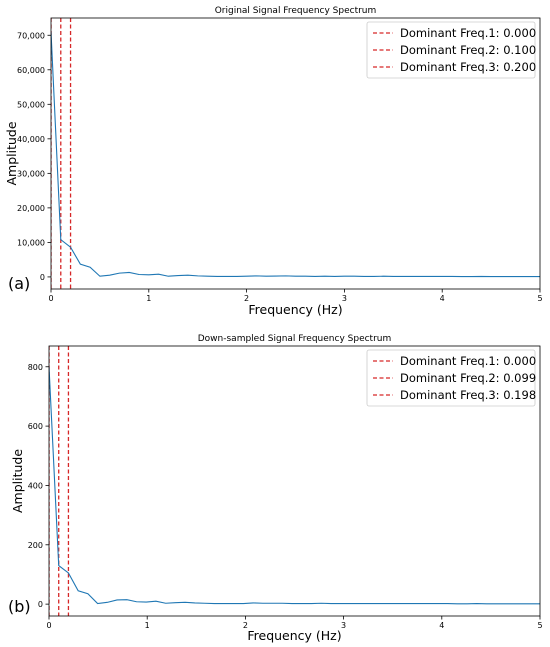 This screenshot has height=647, width=550. Describe the element at coordinates (468, 50) in the screenshot. I see `legend-entry-2: Dominant Freq.2: 0.100` at that location.